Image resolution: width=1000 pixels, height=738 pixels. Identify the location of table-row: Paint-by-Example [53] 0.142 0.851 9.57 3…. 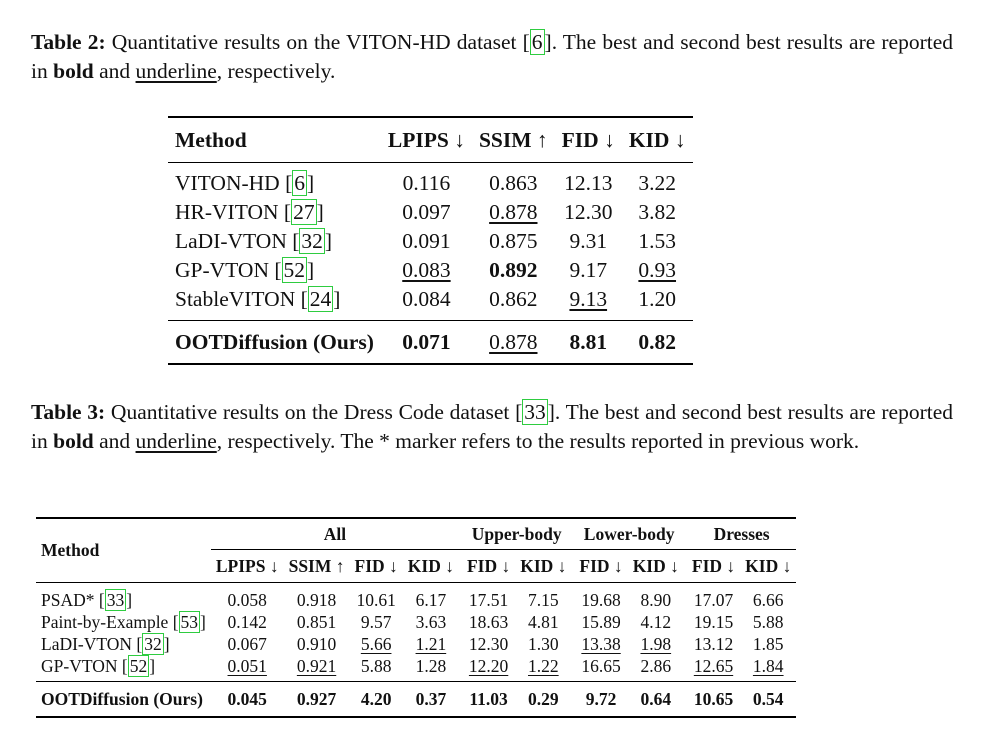
(416, 621).